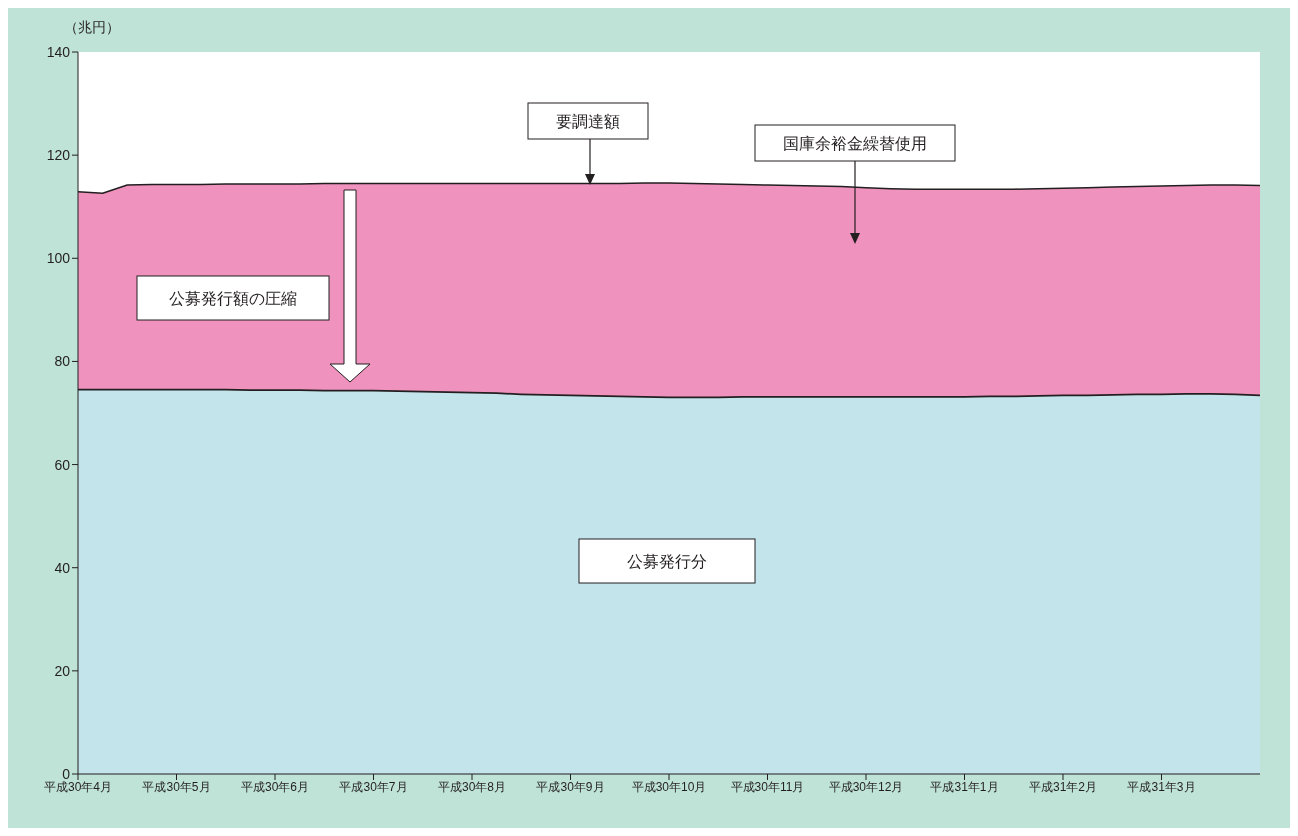 The image size is (1298, 836). Describe the element at coordinates (588, 121) in the screenshot. I see `annotation: 要調達額` at that location.